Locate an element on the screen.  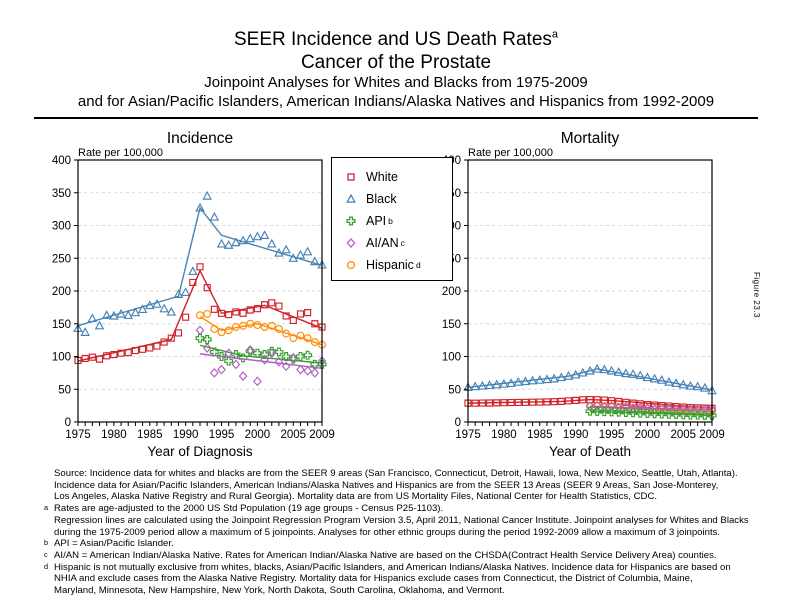
y-tick-label: 250 is located at coordinates (61, 259).